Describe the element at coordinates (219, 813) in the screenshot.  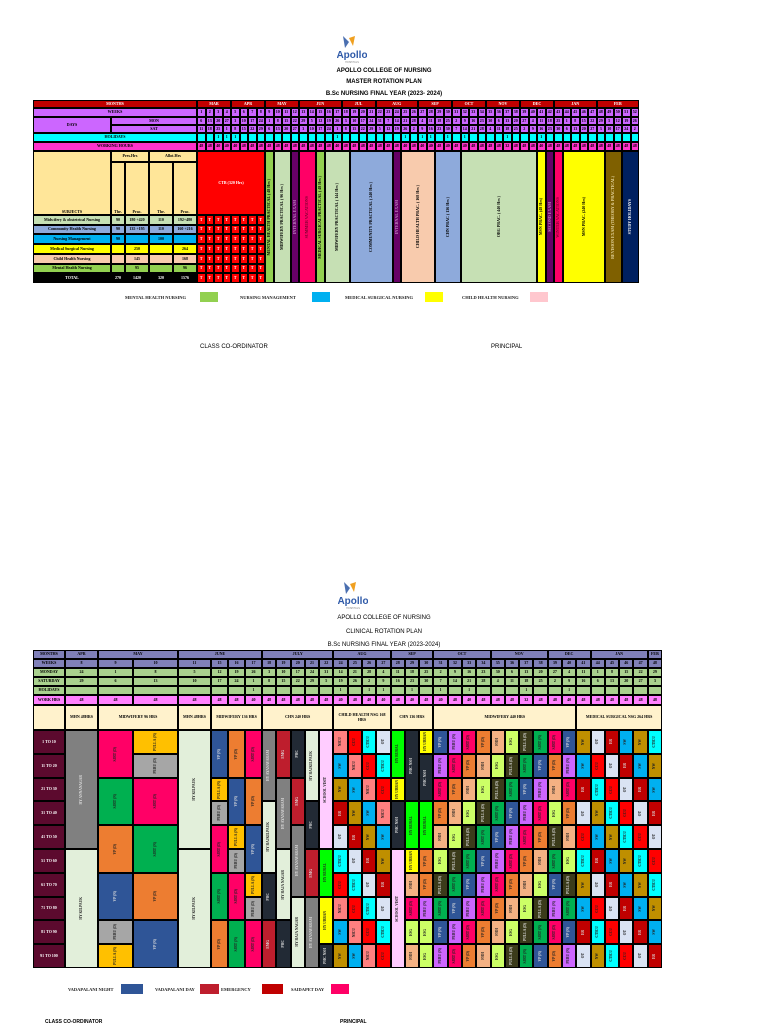
I see `posting-cell: PERU (D)` at that location.